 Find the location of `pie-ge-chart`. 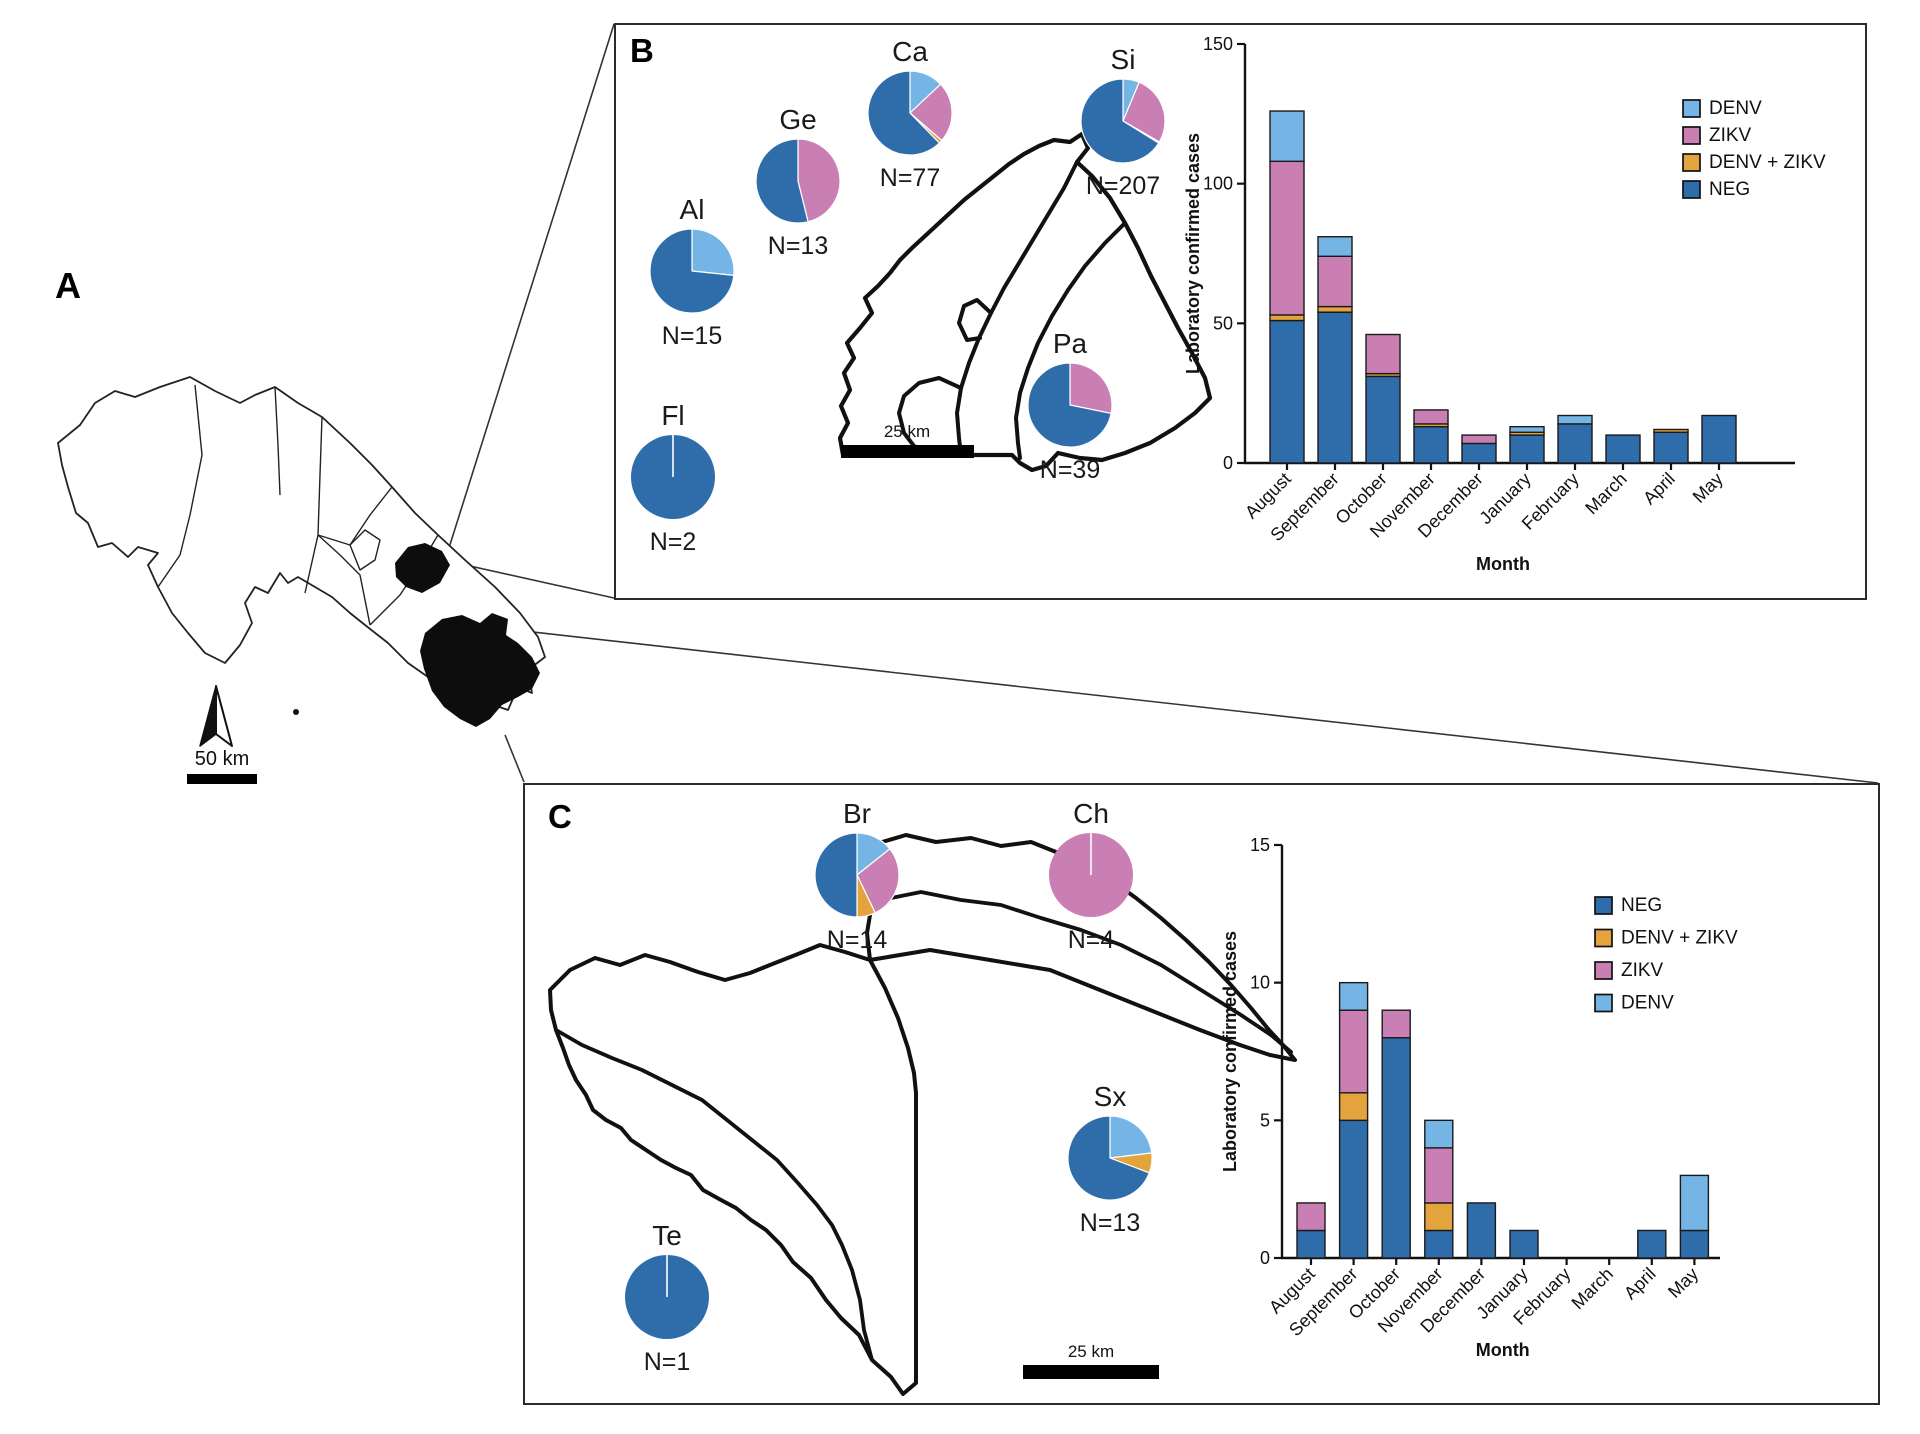

pie-ge-chart is located at coordinates (798, 181).